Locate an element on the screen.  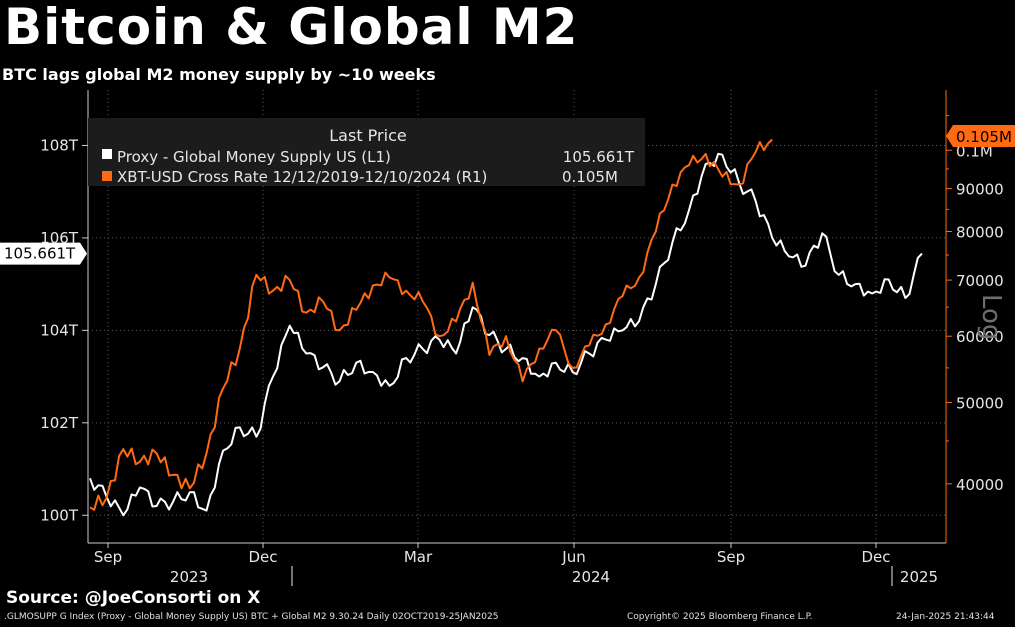
x-month-label: Jun is located at coordinates (573, 557).